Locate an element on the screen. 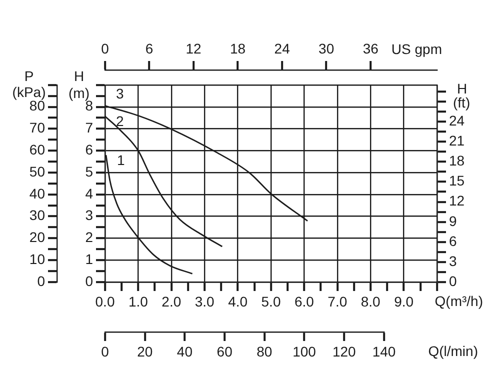  series-label: 2 is located at coordinates (120, 121).